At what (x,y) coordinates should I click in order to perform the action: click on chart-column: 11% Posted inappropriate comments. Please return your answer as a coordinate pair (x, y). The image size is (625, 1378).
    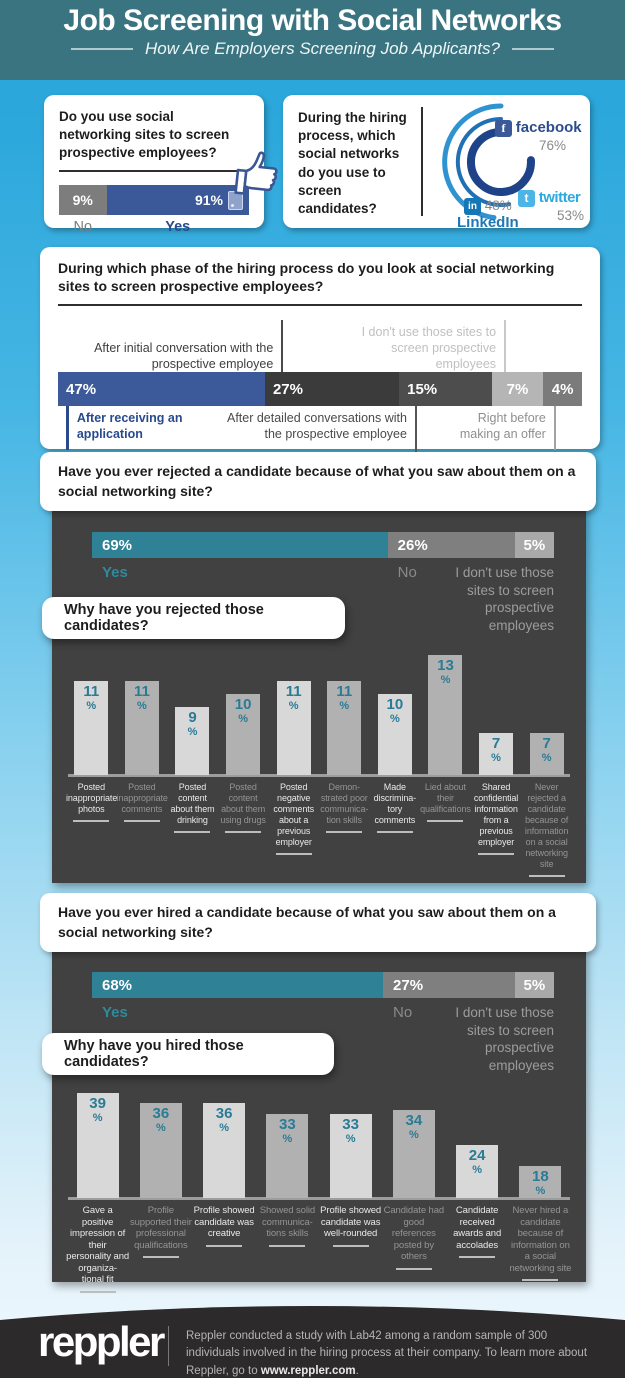
    Looking at the image, I should click on (142, 736).